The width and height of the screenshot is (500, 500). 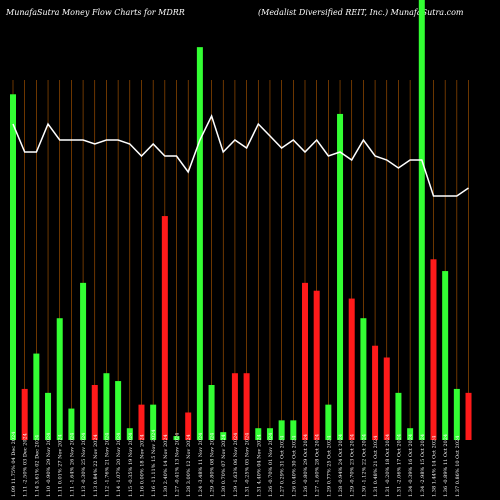 What do you see at coordinates (213, 465) in the screenshot?
I see `x-tick-label: 1.29 -0.80% 08 Nov 2024` at bounding box center [213, 465].